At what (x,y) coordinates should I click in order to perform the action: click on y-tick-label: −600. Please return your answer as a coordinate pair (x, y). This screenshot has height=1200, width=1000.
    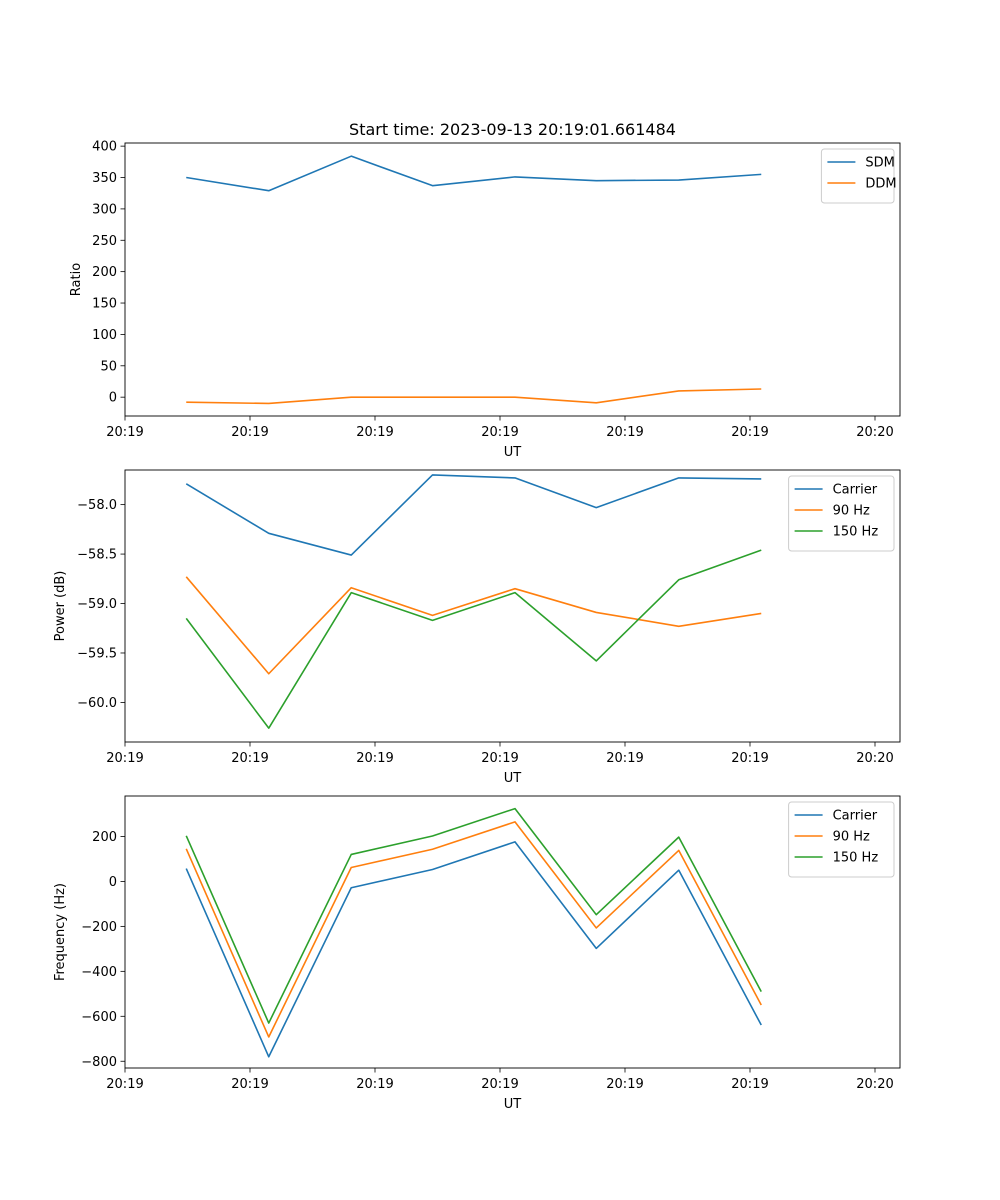
    Looking at the image, I should click on (99, 1017).